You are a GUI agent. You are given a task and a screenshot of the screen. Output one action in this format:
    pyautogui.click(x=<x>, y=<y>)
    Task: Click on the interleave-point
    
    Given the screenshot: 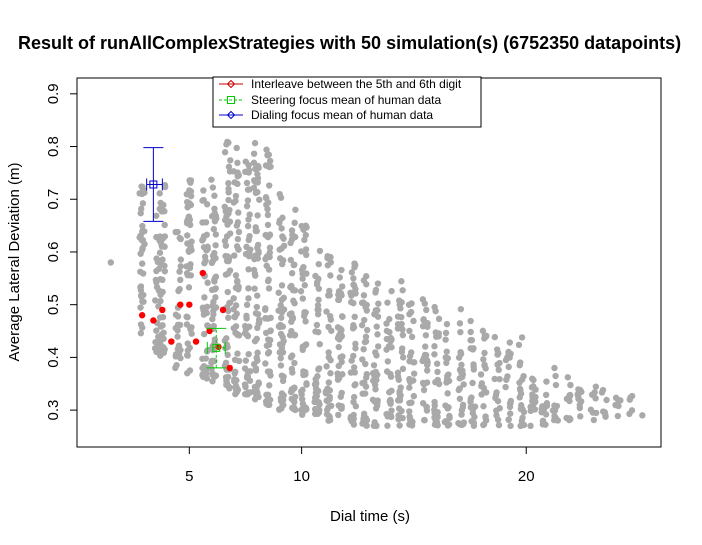 What is the action you would take?
    pyautogui.click(x=153, y=320)
    